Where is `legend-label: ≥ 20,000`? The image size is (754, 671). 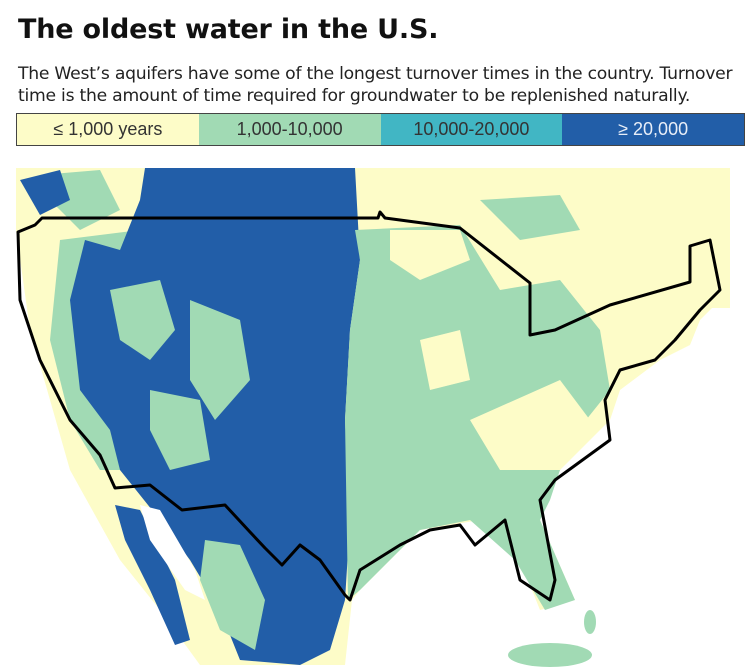
legend-label: ≥ 20,000 is located at coordinates (653, 129).